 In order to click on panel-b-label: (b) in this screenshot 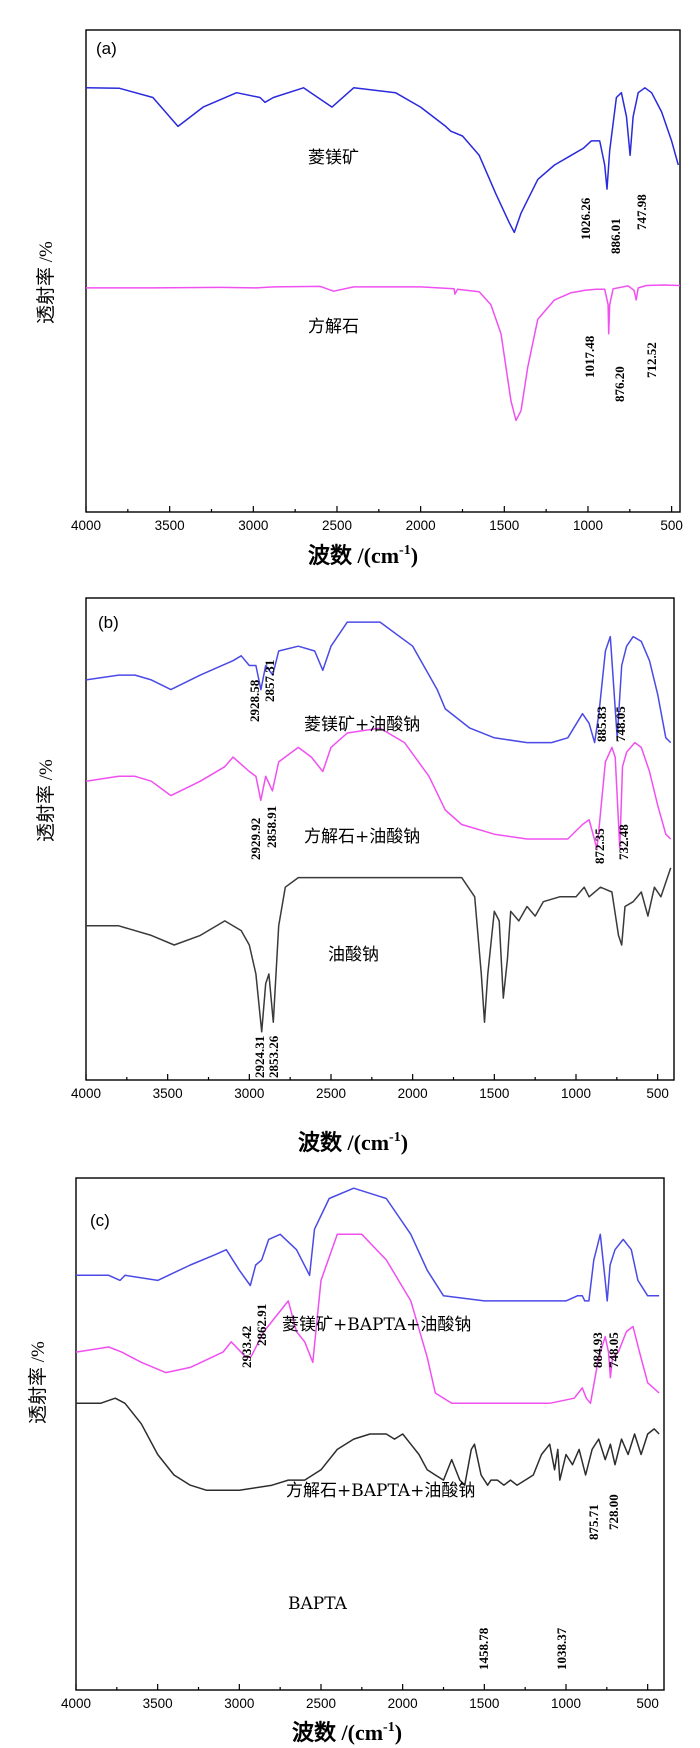, I will do `click(108, 622)`.